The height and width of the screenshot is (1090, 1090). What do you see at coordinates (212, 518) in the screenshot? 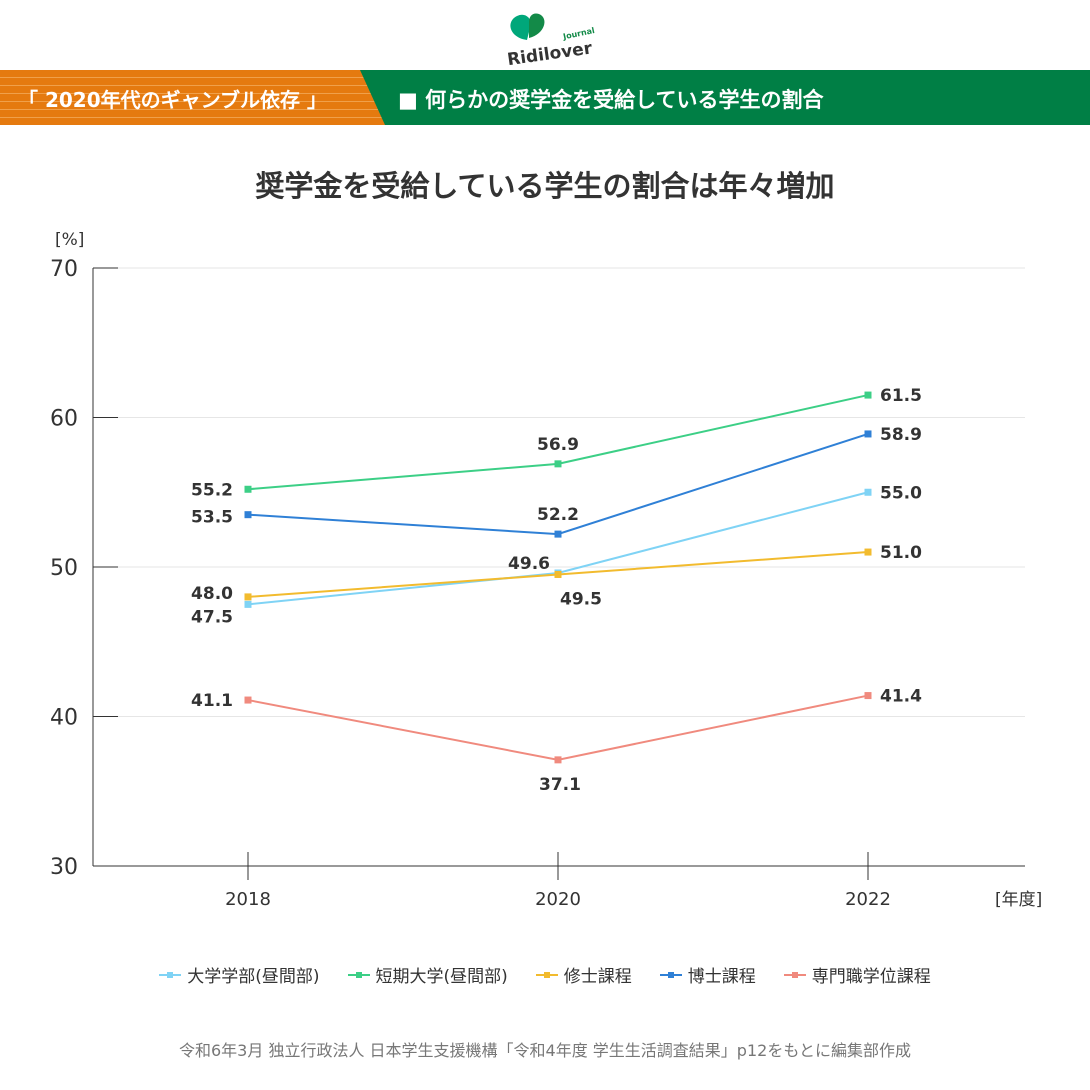
I see `data-label: 53.5` at bounding box center [212, 518].